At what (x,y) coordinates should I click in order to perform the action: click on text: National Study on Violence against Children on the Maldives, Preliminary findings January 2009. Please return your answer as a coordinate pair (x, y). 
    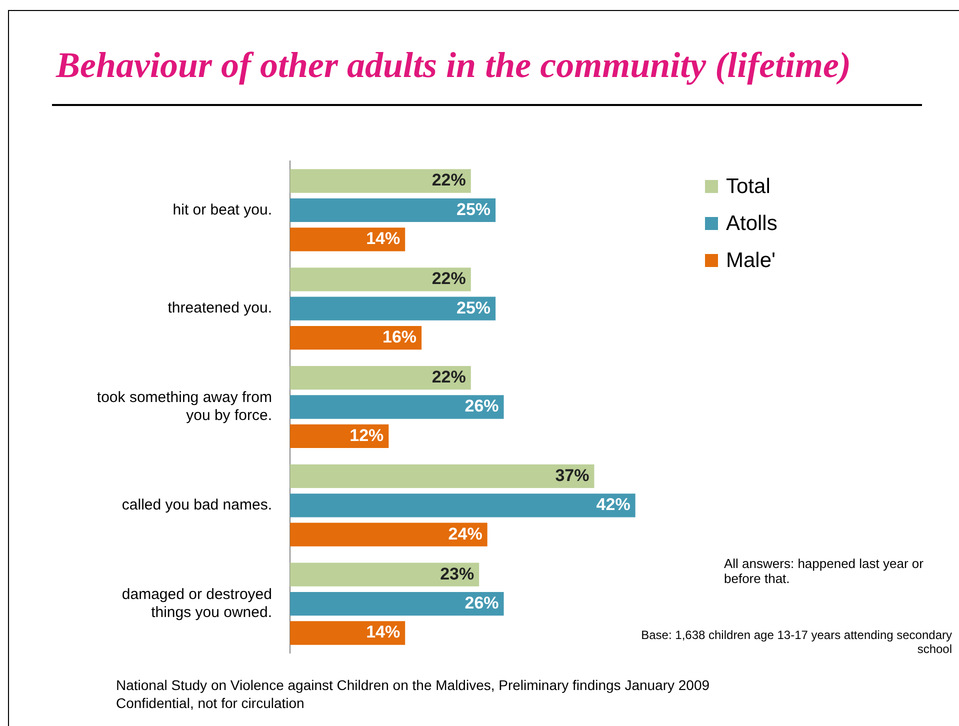
    Looking at the image, I should click on (413, 685).